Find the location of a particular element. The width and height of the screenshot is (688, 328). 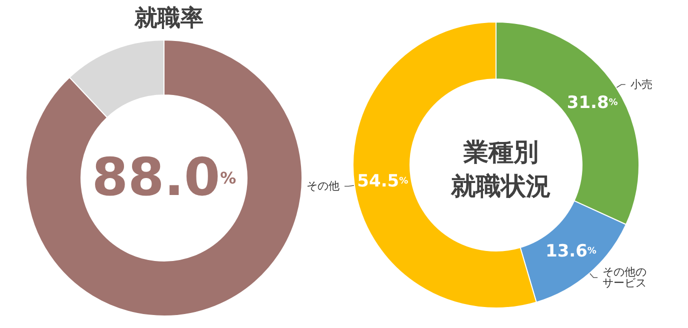

data-label: 54.5% is located at coordinates (382, 181).